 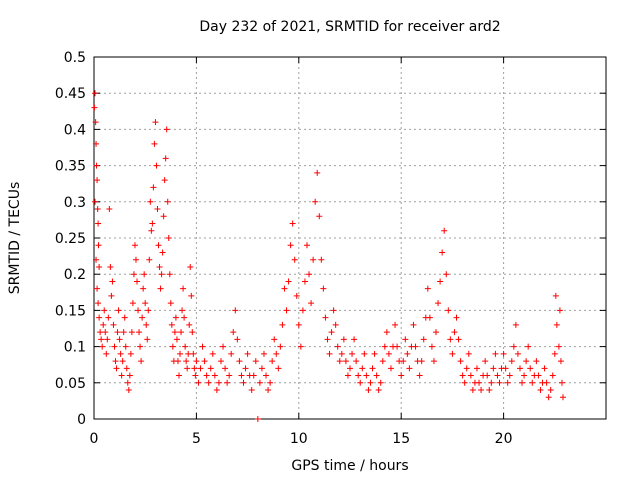 I want to click on x-tick-label: 0, so click(x=94, y=439).